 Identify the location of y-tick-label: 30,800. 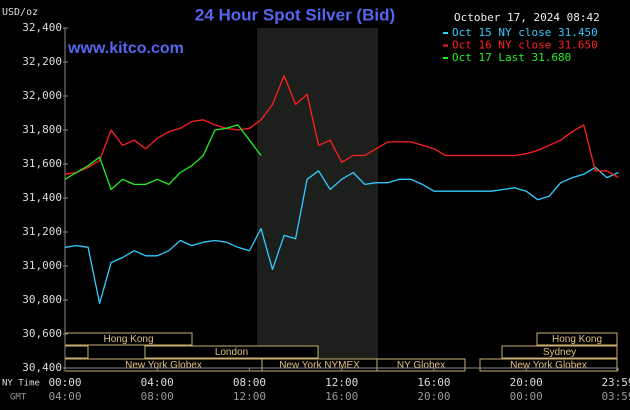
(42, 299).